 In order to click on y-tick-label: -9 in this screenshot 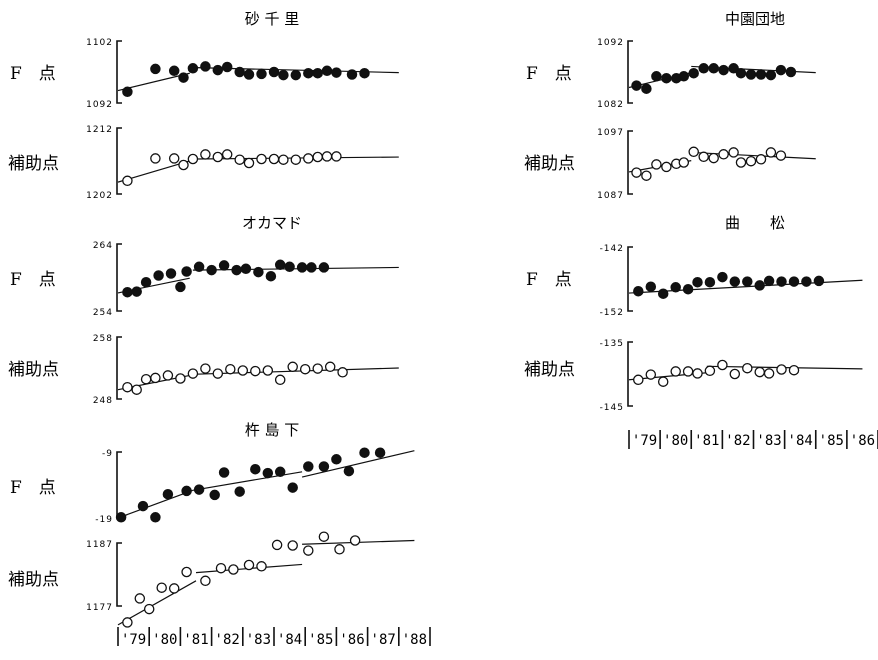, I will do `click(107, 454)`.